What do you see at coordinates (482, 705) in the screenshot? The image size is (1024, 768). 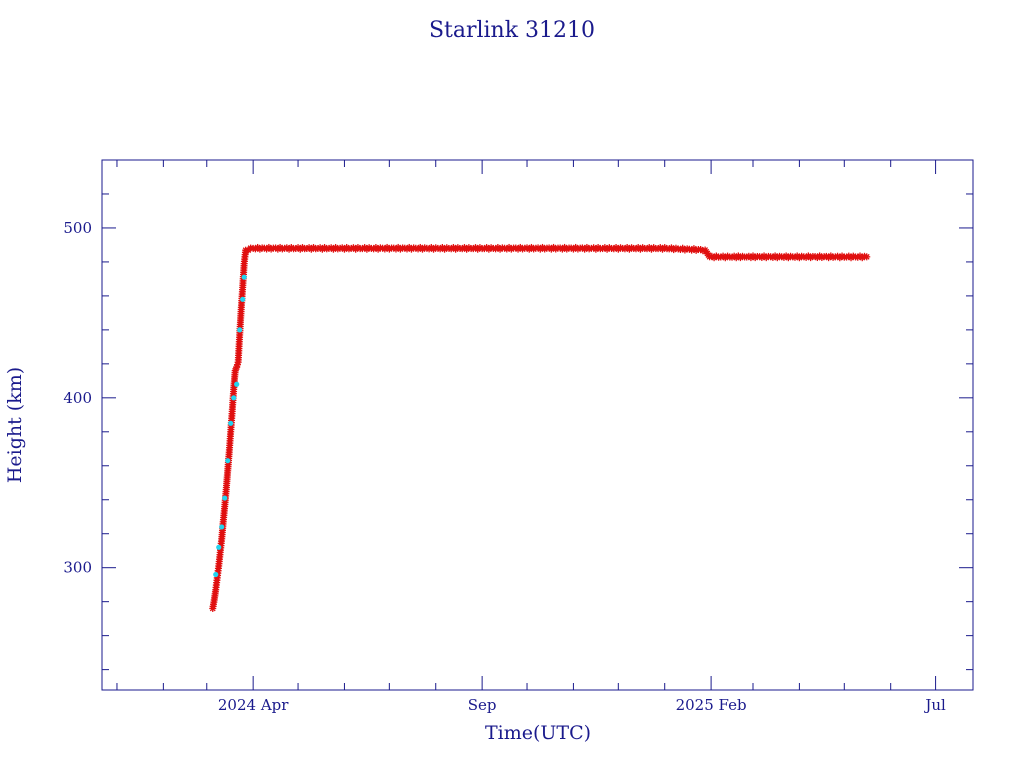 I see `x-tick-label: Sep` at bounding box center [482, 705].